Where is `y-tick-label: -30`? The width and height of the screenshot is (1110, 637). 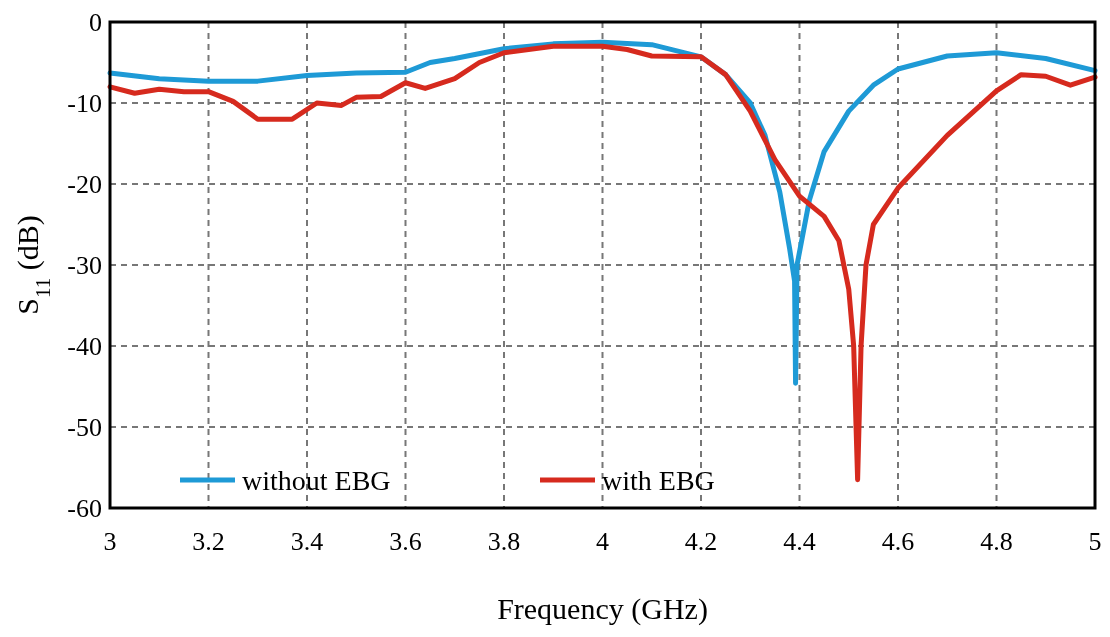 y-tick-label: -30 is located at coordinates (84, 266).